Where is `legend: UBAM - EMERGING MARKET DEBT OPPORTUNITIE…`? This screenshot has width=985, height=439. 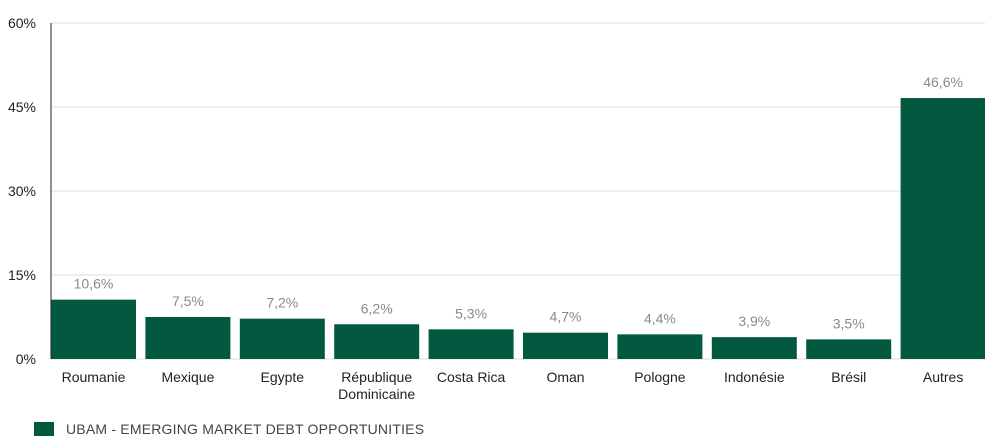 legend: UBAM - EMERGING MARKET DEBT OPPORTUNITIE… is located at coordinates (229, 429).